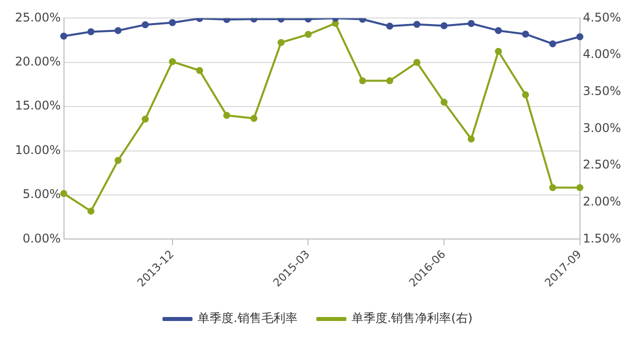  I want to click on y2-tick-label: 3.50%, so click(602, 91).